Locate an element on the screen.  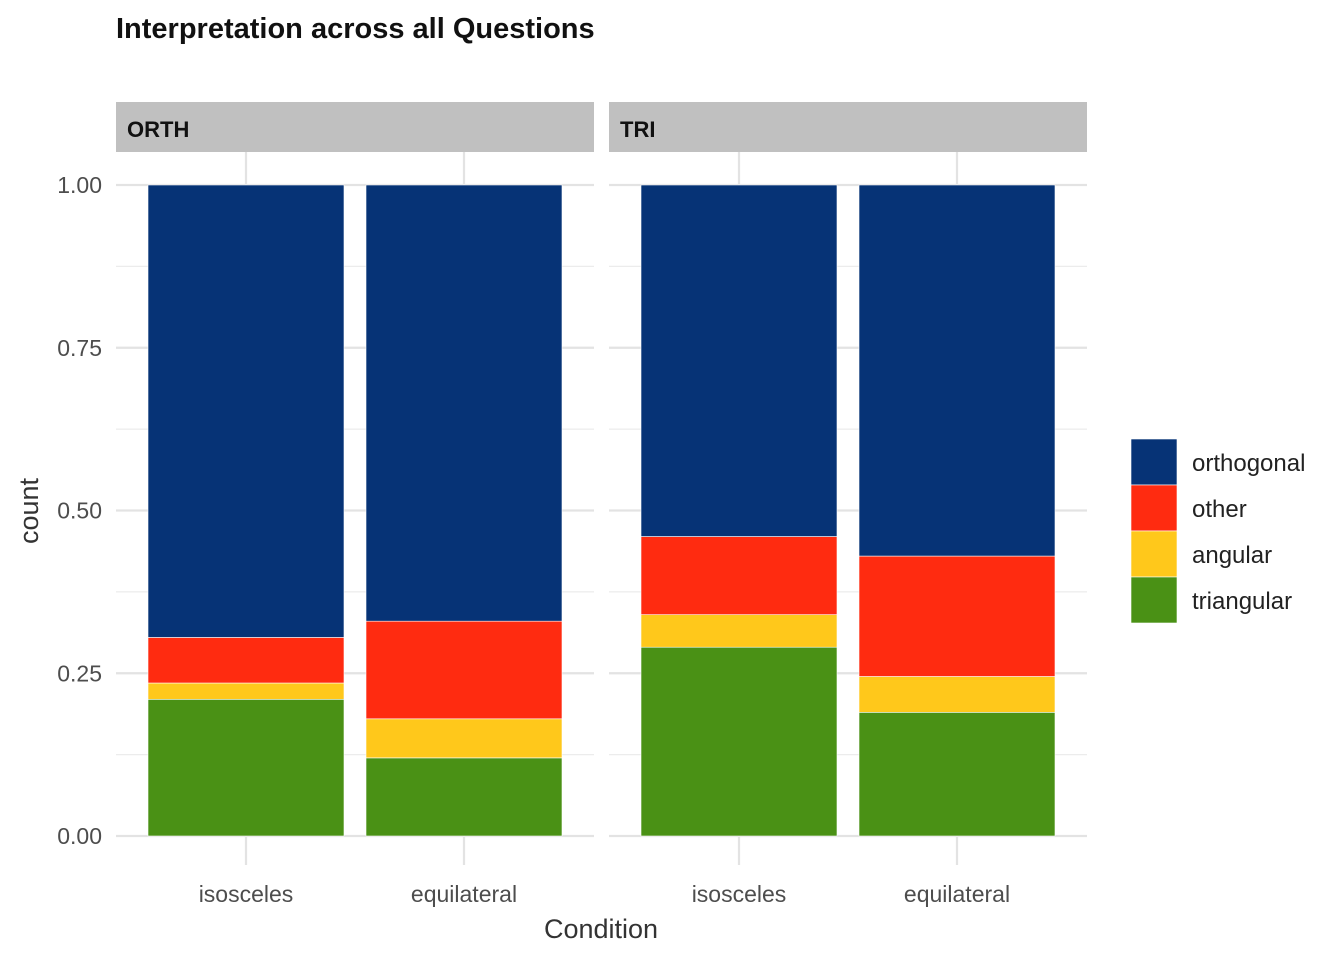
legend-label: other is located at coordinates (1219, 509).